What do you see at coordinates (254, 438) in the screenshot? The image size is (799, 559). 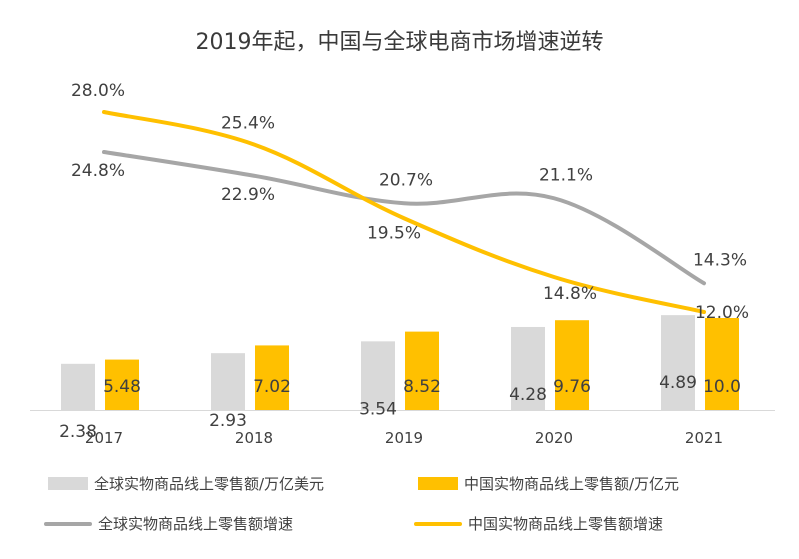 I see `x-tick-2018: 2018` at bounding box center [254, 438].